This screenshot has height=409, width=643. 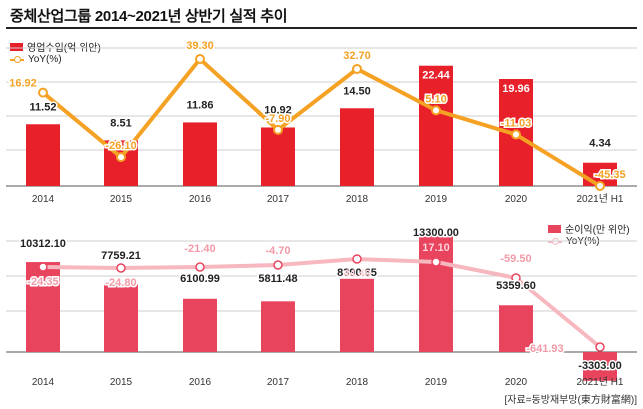 What do you see at coordinates (120, 146) in the screenshot?
I see `yoy-label-revenue: -26.10` at bounding box center [120, 146].